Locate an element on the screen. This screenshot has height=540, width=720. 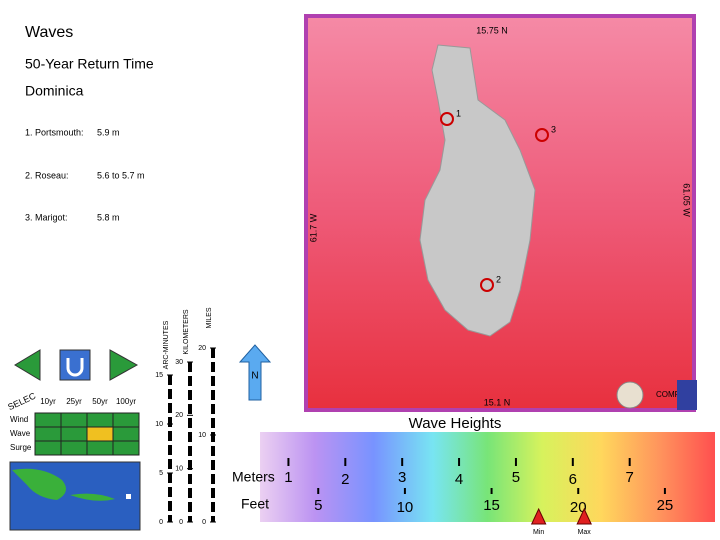
meters-tick-label: 4 is located at coordinates (459, 479).